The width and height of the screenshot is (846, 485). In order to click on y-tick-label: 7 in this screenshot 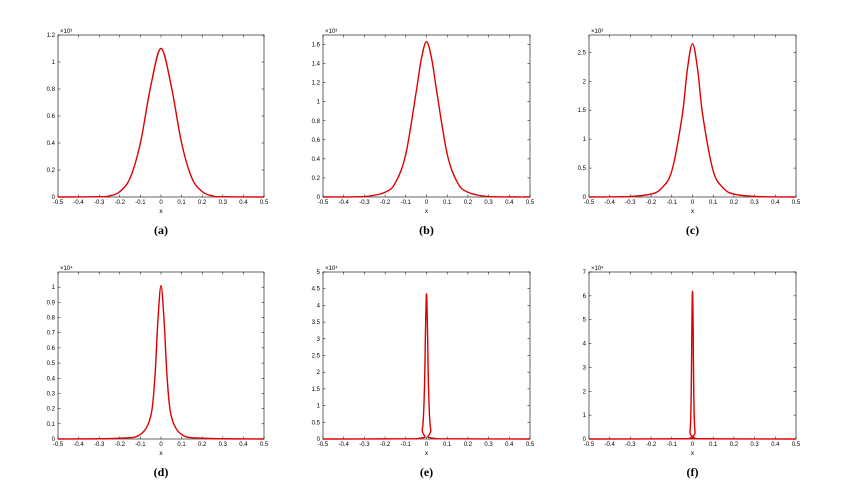, I will do `click(585, 273)`.